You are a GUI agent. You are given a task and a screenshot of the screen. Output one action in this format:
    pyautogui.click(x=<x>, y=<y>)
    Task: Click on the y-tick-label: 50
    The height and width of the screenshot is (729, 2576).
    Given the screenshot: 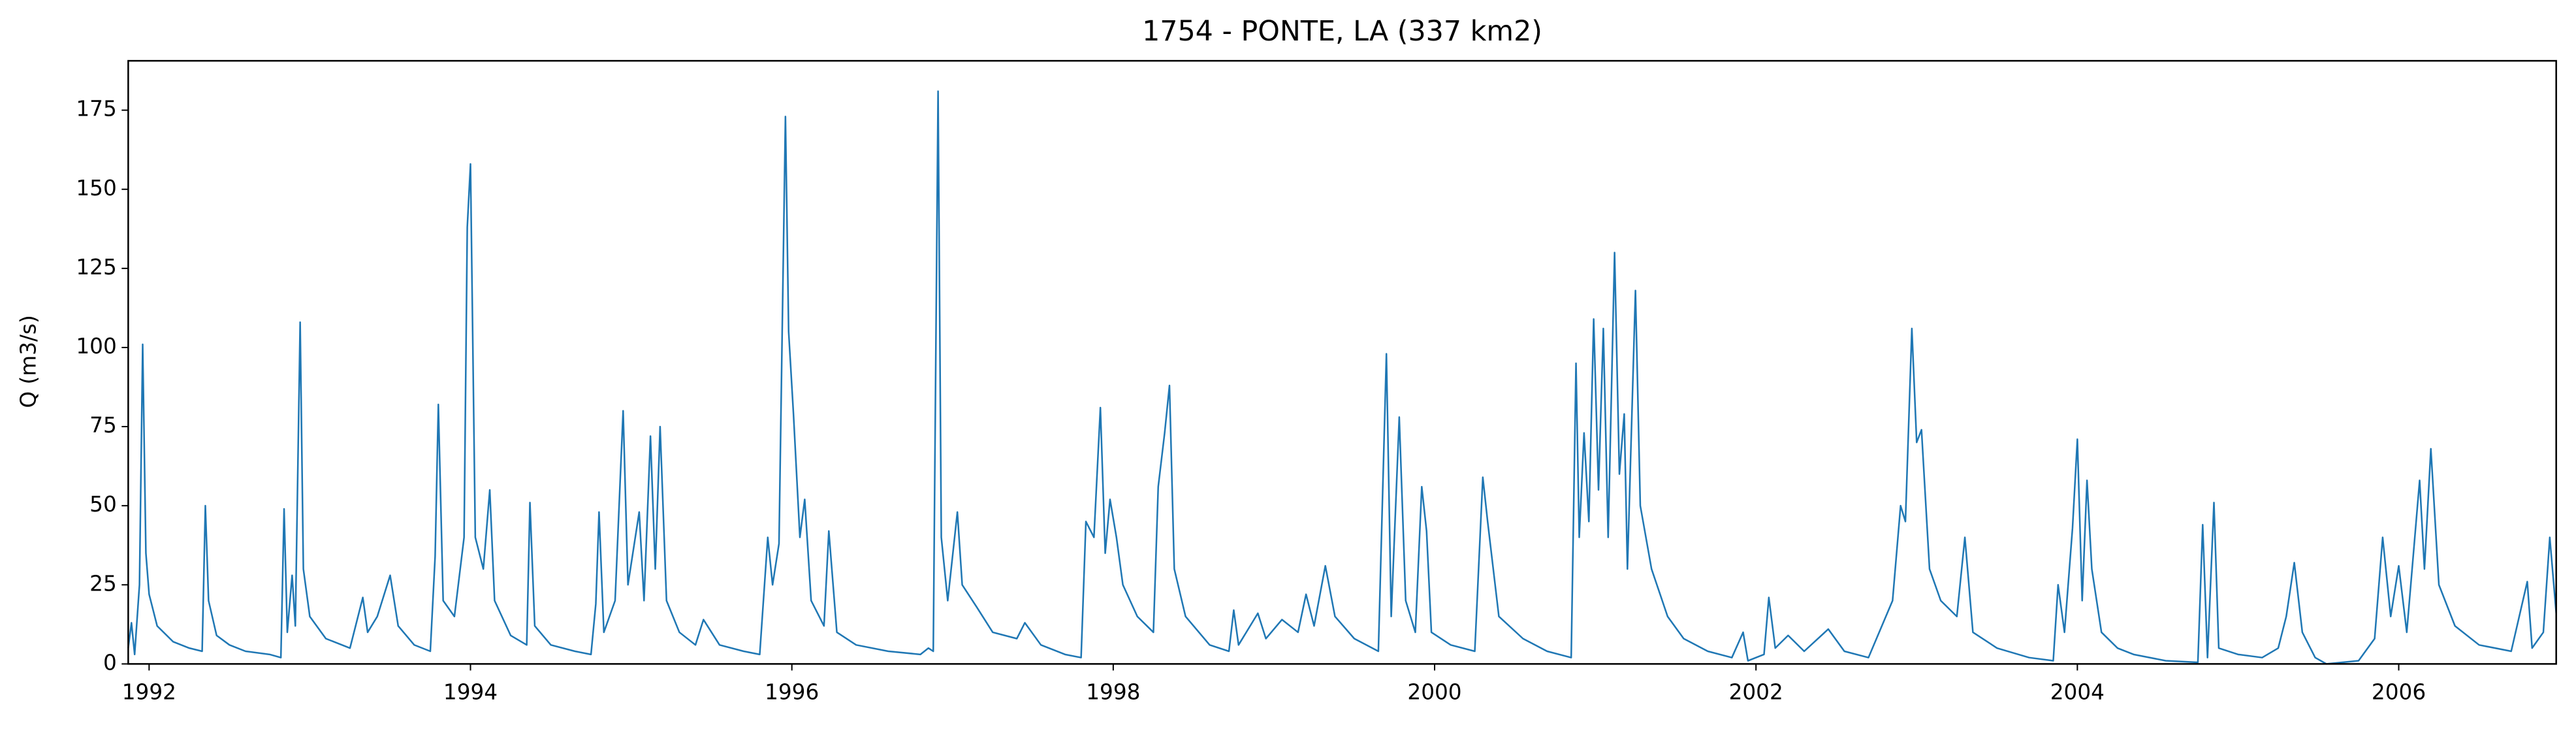 What is the action you would take?
    pyautogui.click(x=103, y=504)
    